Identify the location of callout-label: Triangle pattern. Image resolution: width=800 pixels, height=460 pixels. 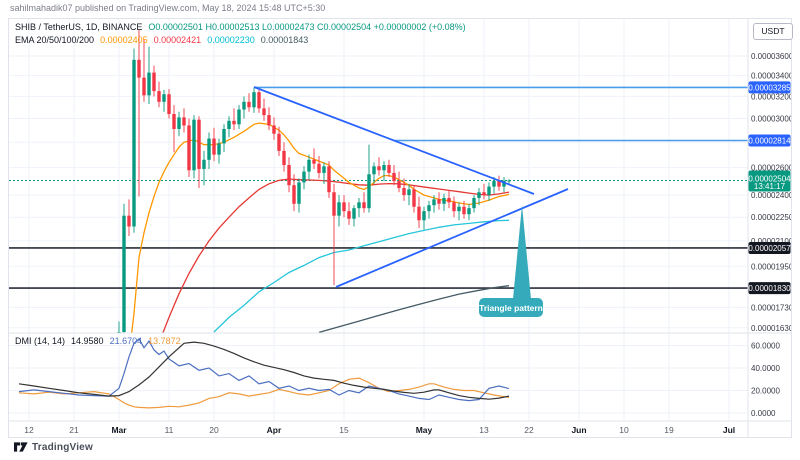
(511, 308).